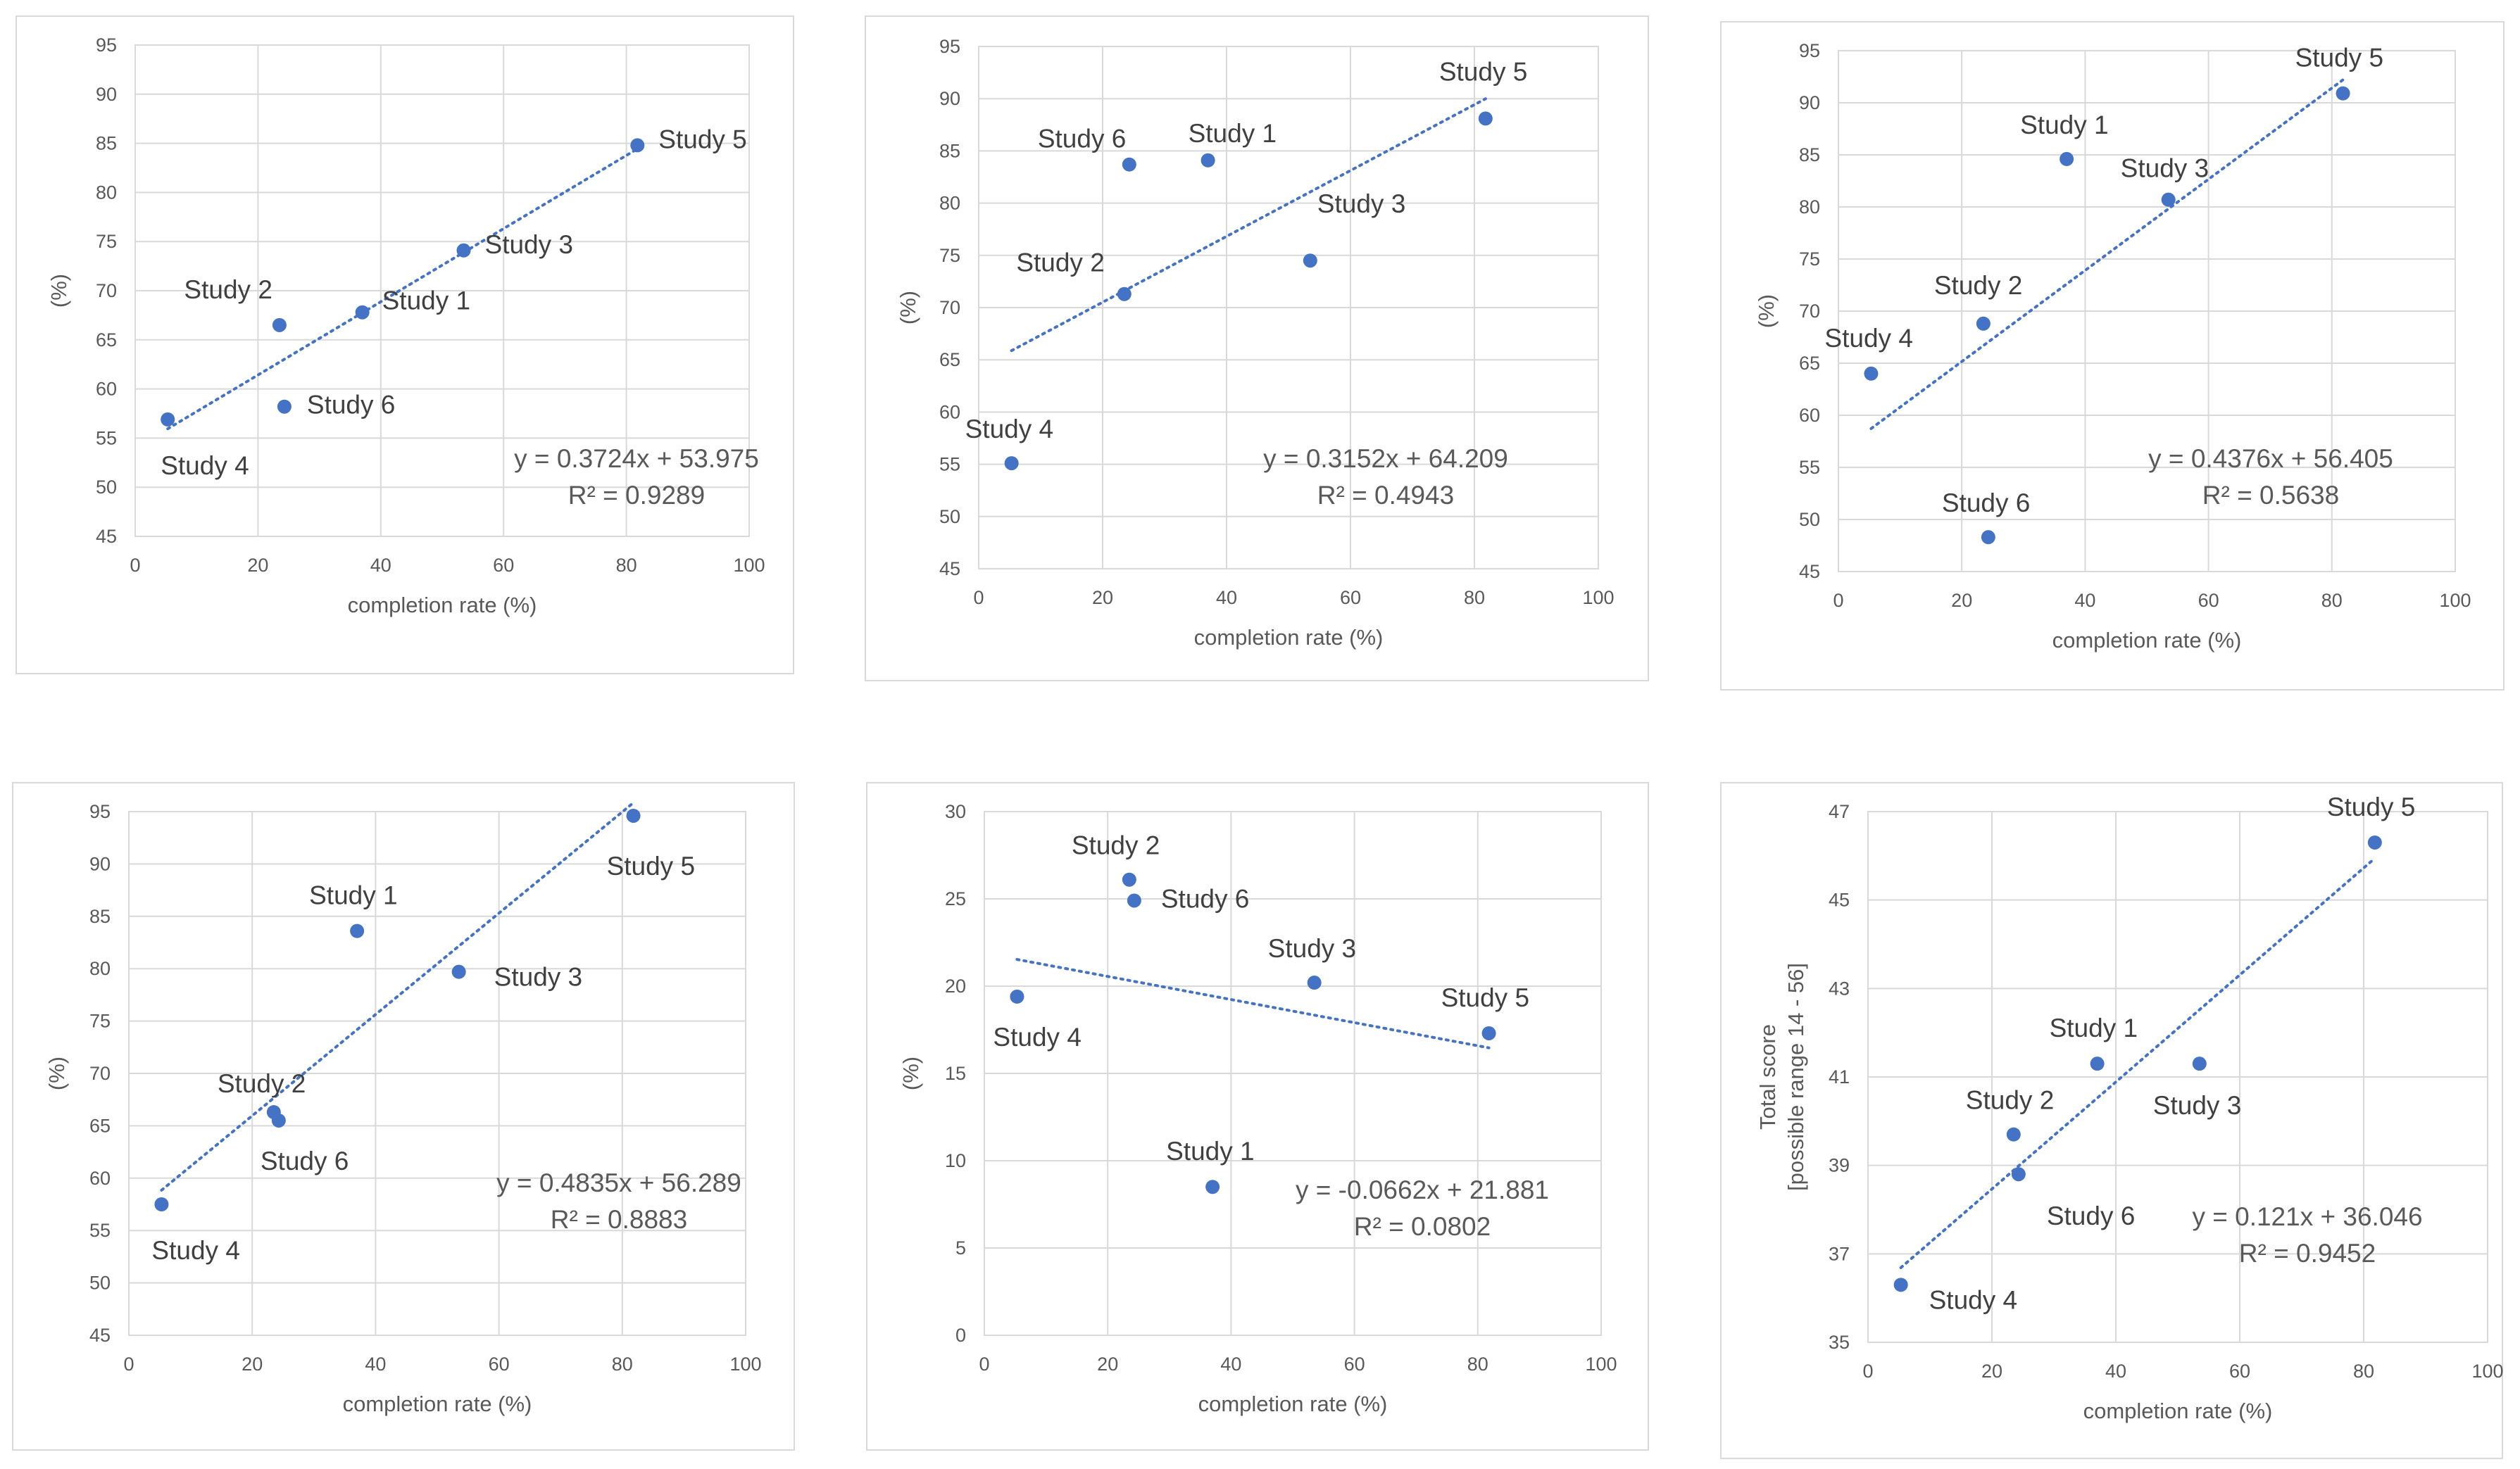 The width and height of the screenshot is (2520, 1469). Describe the element at coordinates (1840, 1253) in the screenshot. I see `y-tick-label: 37` at that location.